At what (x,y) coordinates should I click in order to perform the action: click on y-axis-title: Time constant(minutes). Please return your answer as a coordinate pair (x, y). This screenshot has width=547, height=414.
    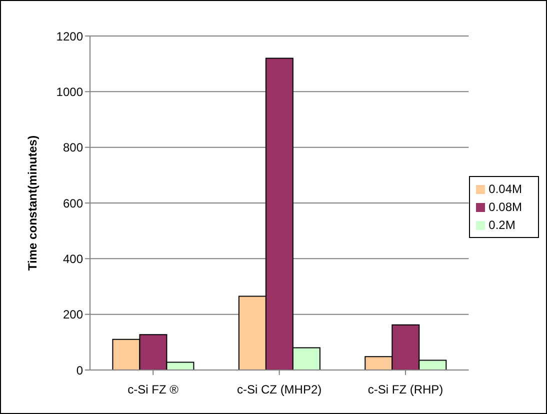
    Looking at the image, I should click on (32, 203).